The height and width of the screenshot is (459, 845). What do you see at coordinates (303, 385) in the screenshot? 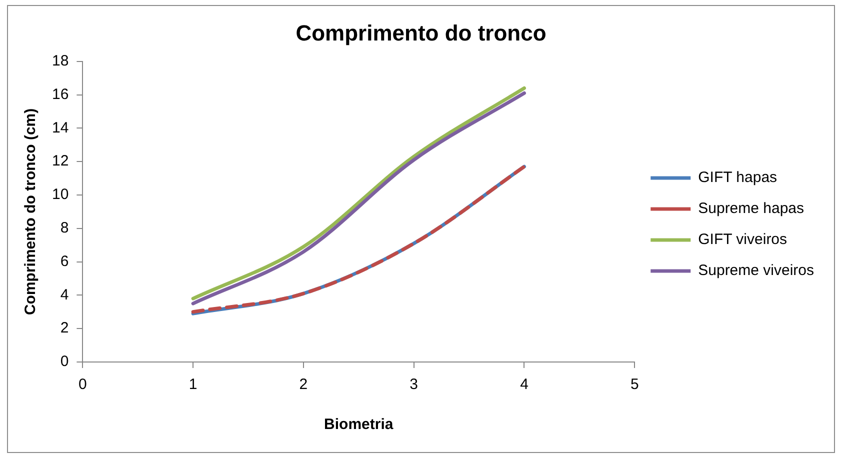
I see `x-tick-label: 2` at bounding box center [303, 385].